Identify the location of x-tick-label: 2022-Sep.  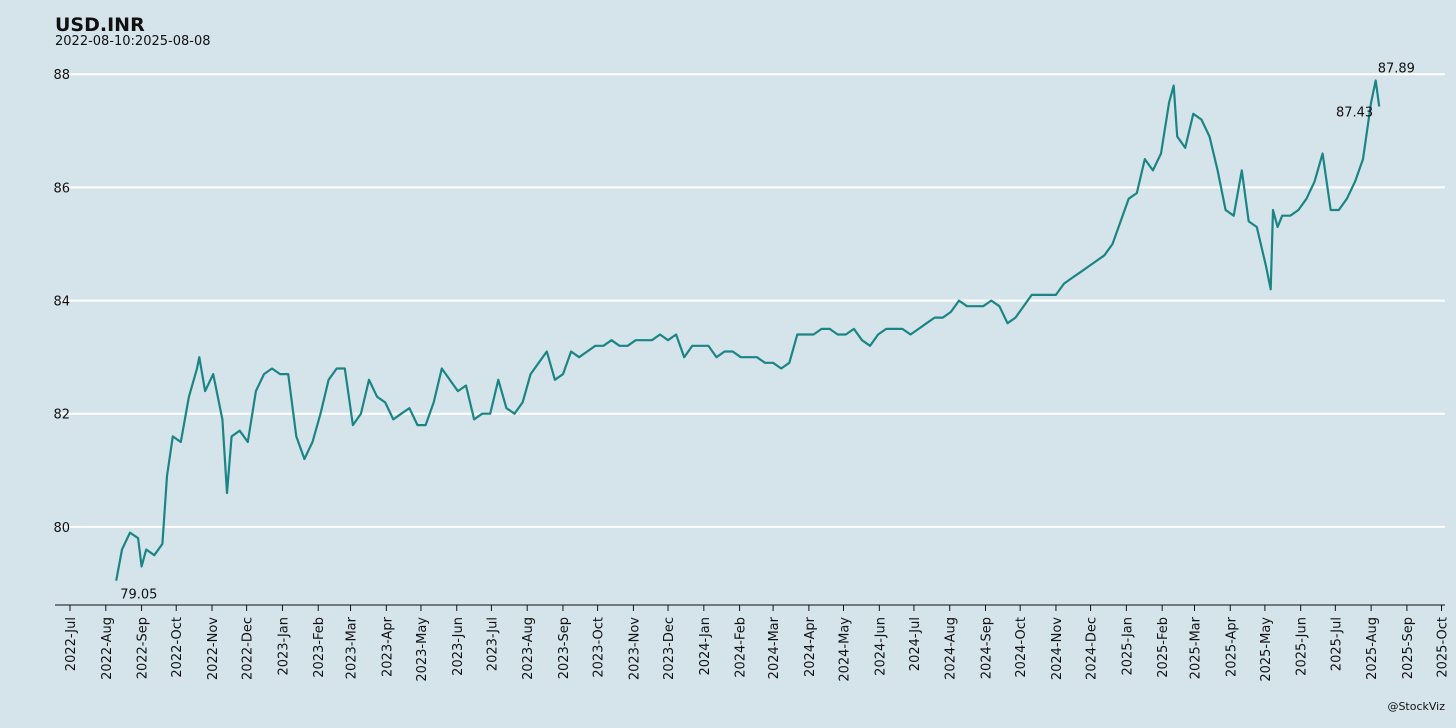
(143, 648).